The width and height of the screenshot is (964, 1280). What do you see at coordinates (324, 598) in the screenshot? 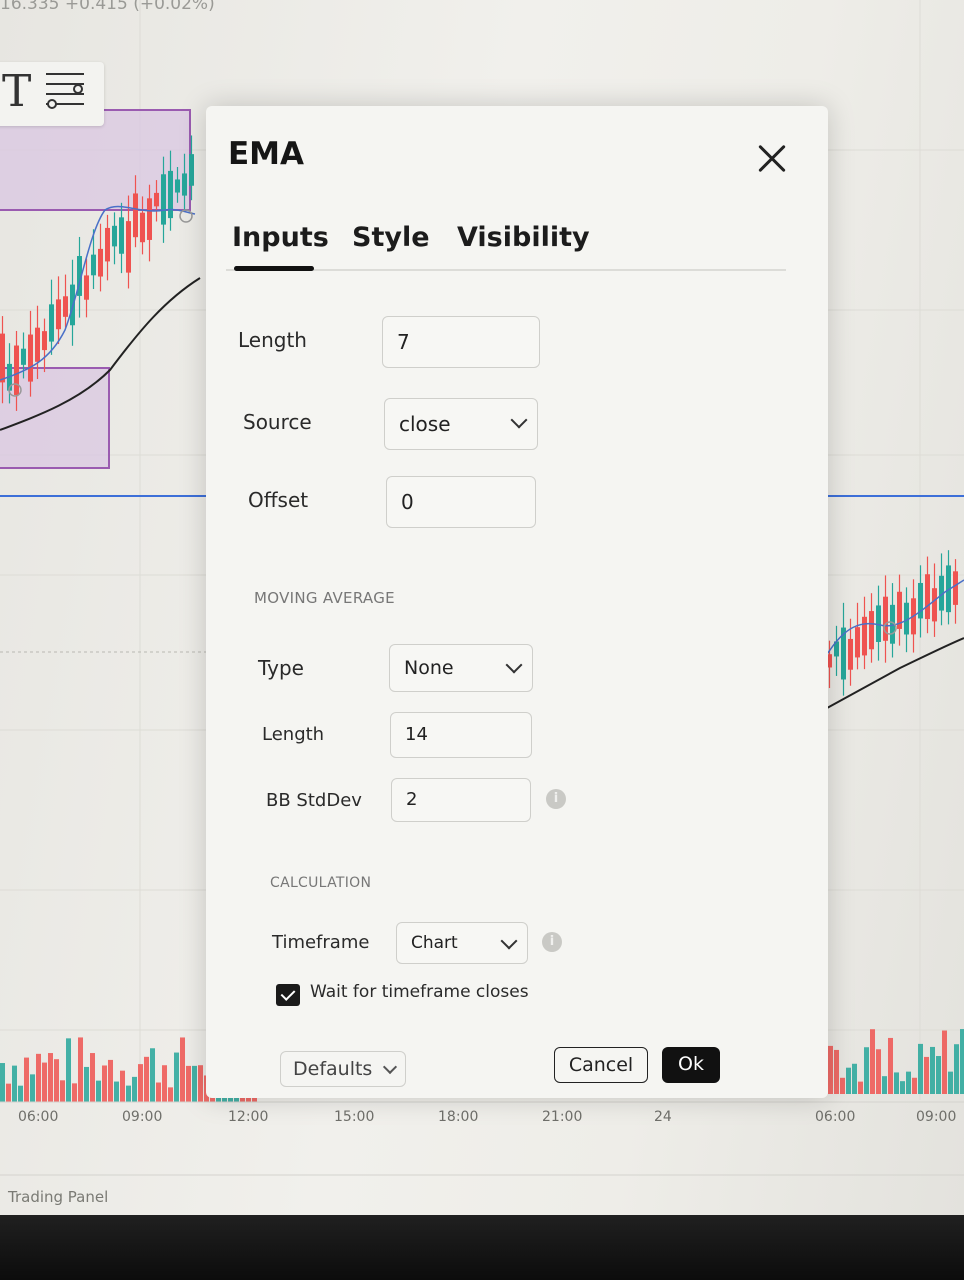
I see `moving-average-section-header: MOVING AVERAGE` at bounding box center [324, 598].